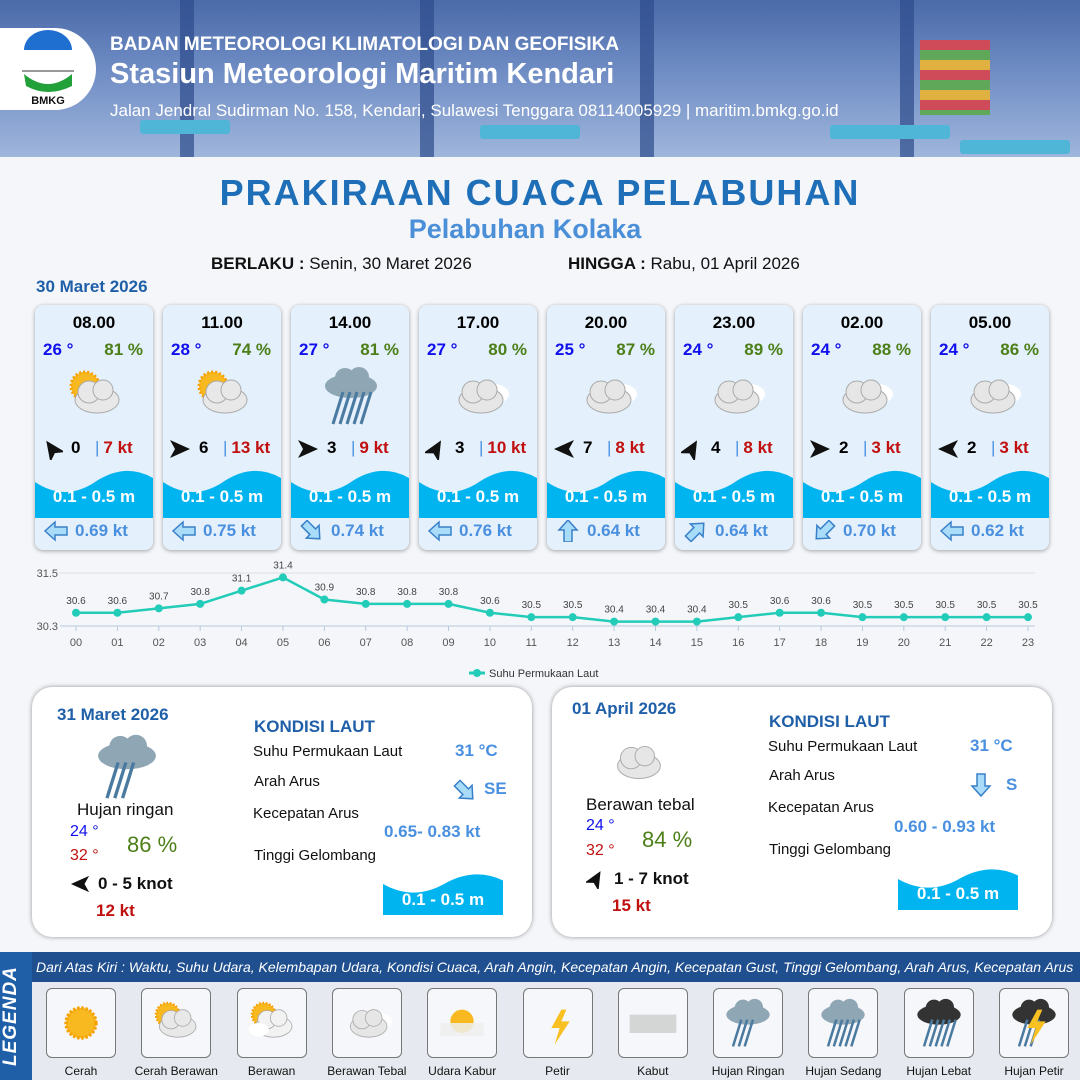 The height and width of the screenshot is (1080, 1080). What do you see at coordinates (477, 673) in the screenshot?
I see `legend-marker` at bounding box center [477, 673].